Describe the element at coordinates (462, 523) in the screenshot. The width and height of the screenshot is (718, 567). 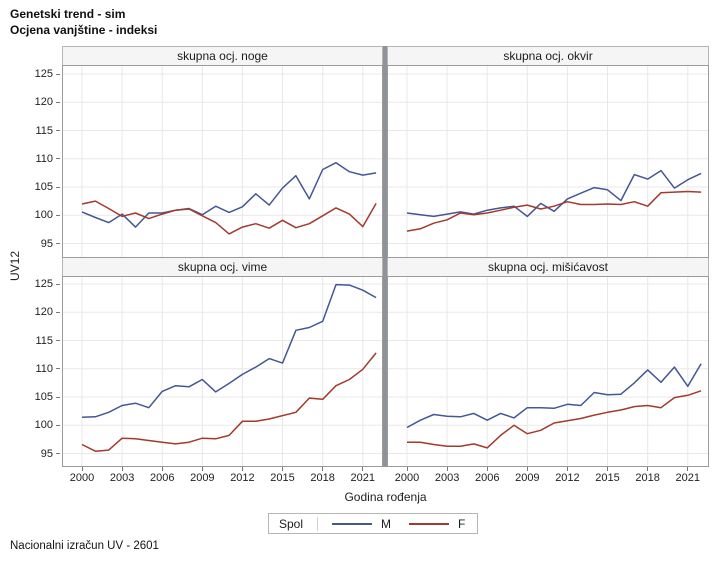
I see `legend-label-f: F` at that location.